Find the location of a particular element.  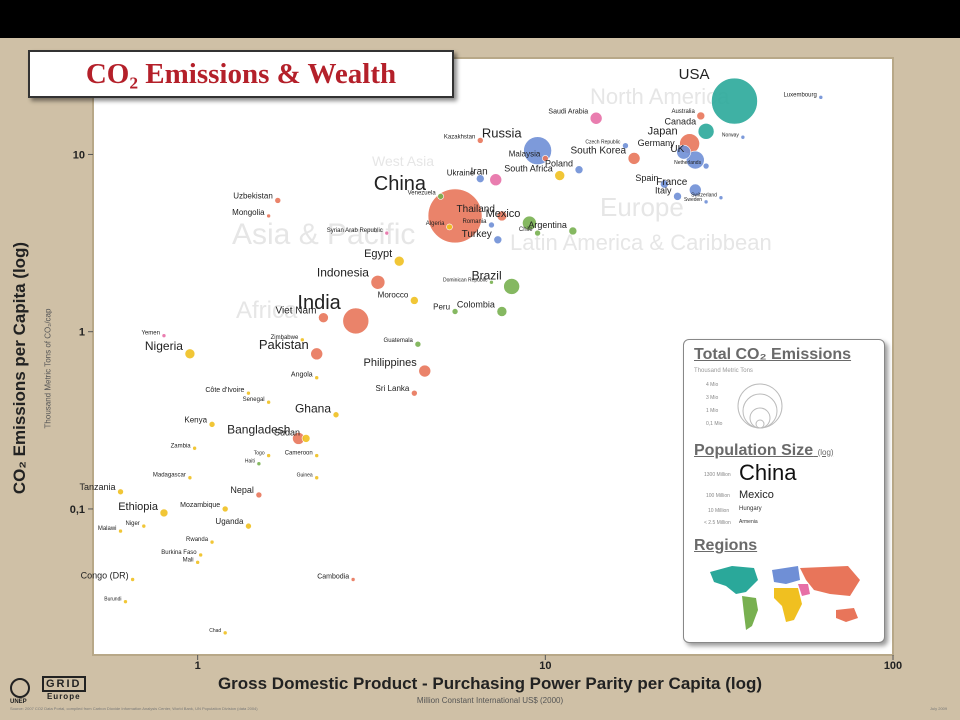

region-watermark: Europe is located at coordinates (642, 207).